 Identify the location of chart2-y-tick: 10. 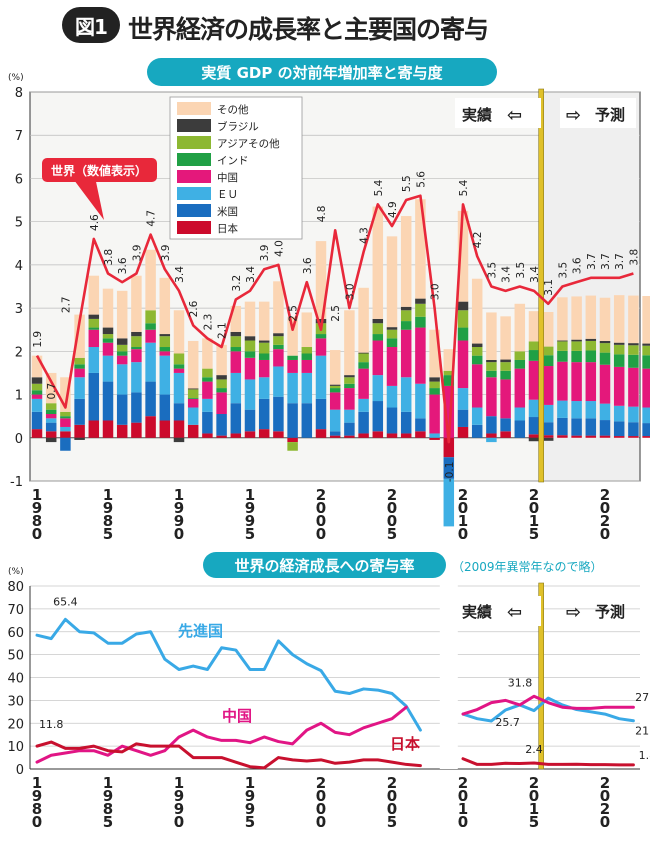
(15, 747).